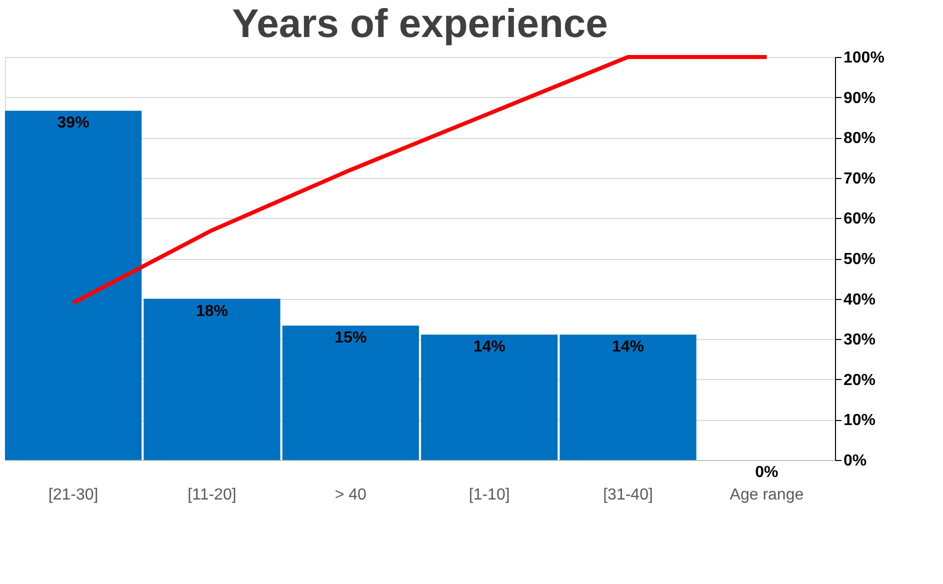 The image size is (943, 584). I want to click on data-label: 39%, so click(73, 123).